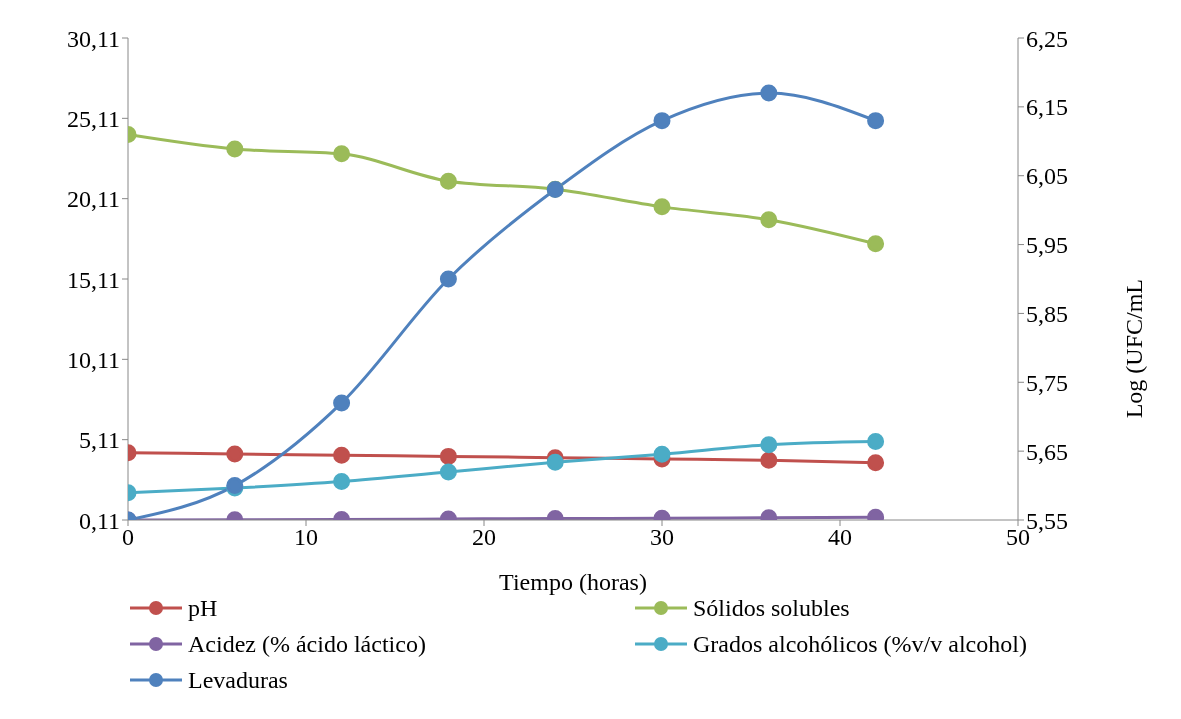 The width and height of the screenshot is (1181, 719). I want to click on y2-tick-label: 6,25, so click(1047, 38).